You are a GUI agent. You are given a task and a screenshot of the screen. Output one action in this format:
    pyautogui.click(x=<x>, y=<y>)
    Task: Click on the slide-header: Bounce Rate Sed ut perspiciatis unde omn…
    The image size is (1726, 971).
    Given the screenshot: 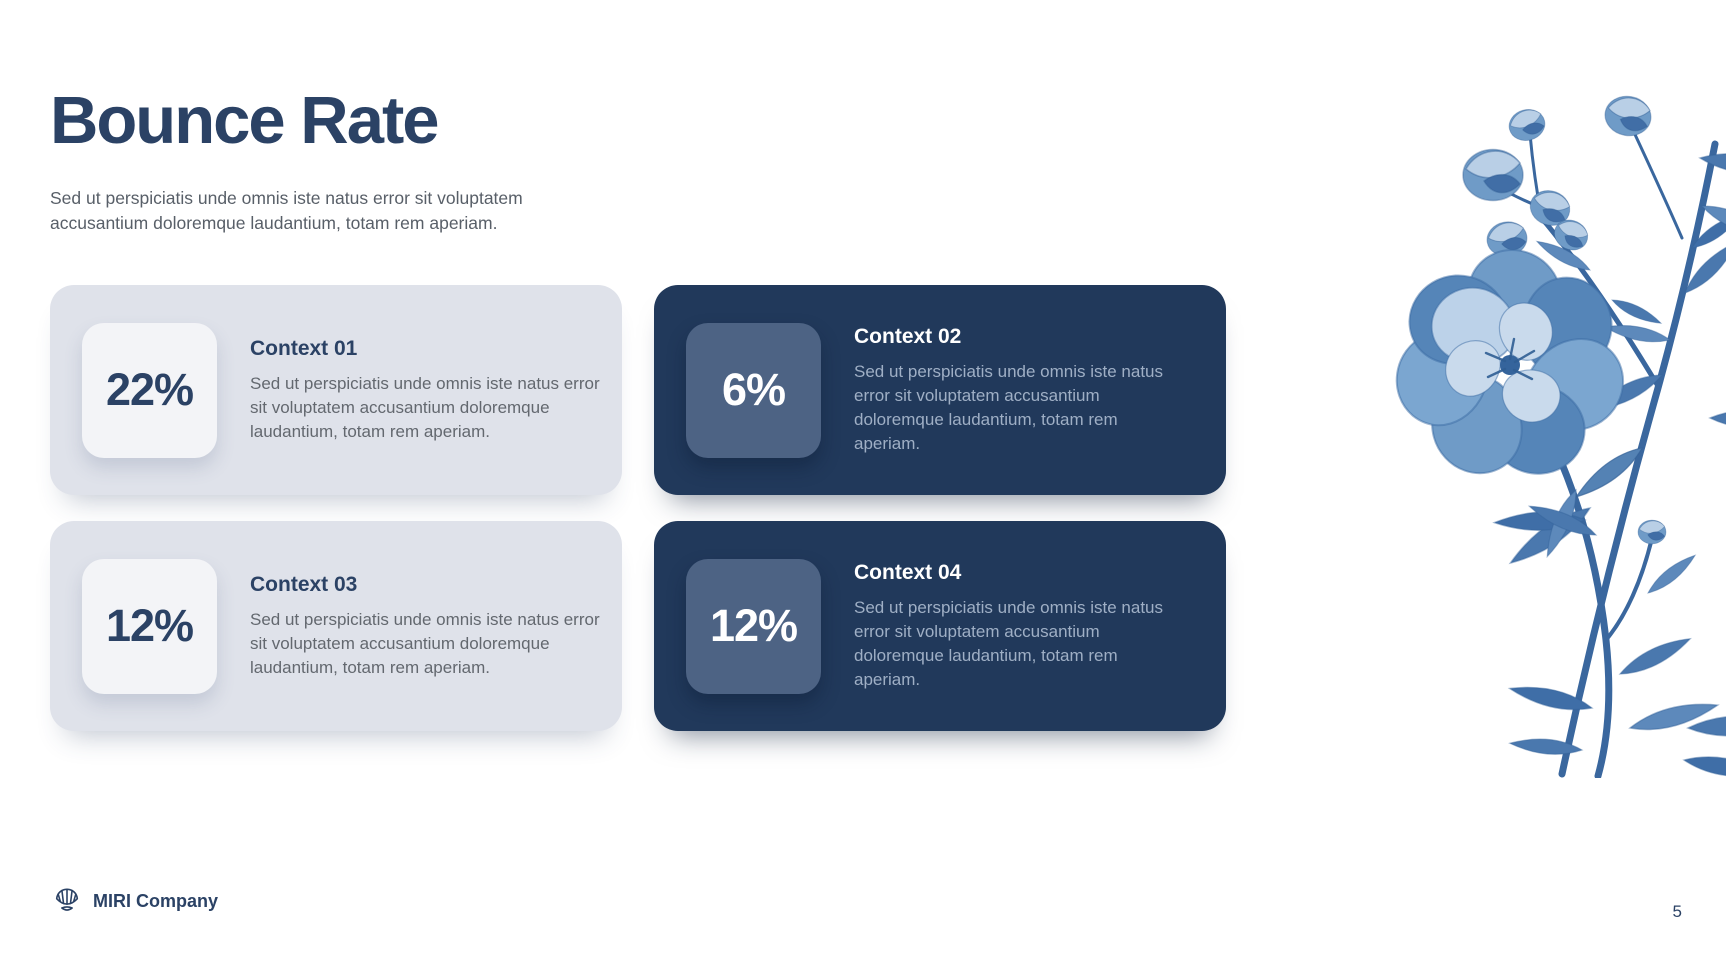 What is the action you would take?
    pyautogui.click(x=295, y=159)
    